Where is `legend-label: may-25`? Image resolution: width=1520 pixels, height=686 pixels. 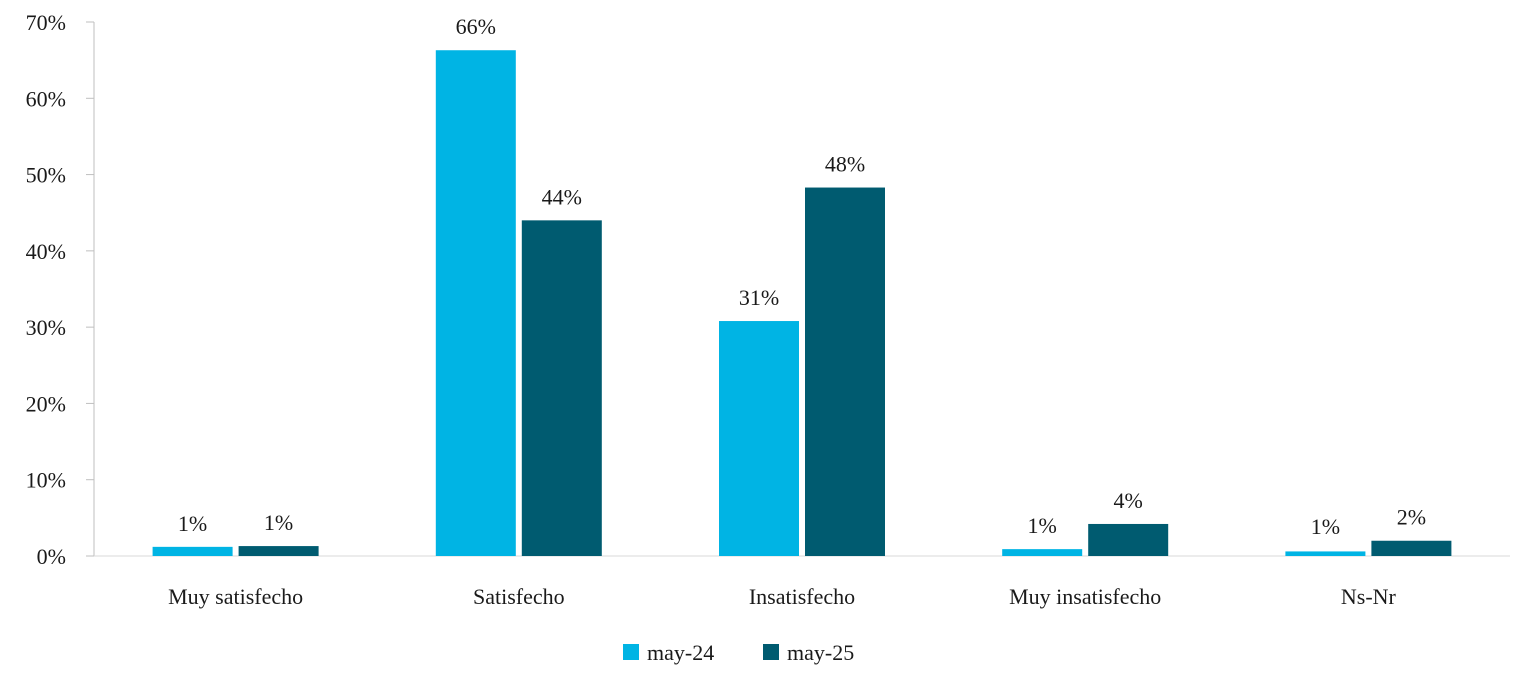 legend-label: may-25 is located at coordinates (820, 652).